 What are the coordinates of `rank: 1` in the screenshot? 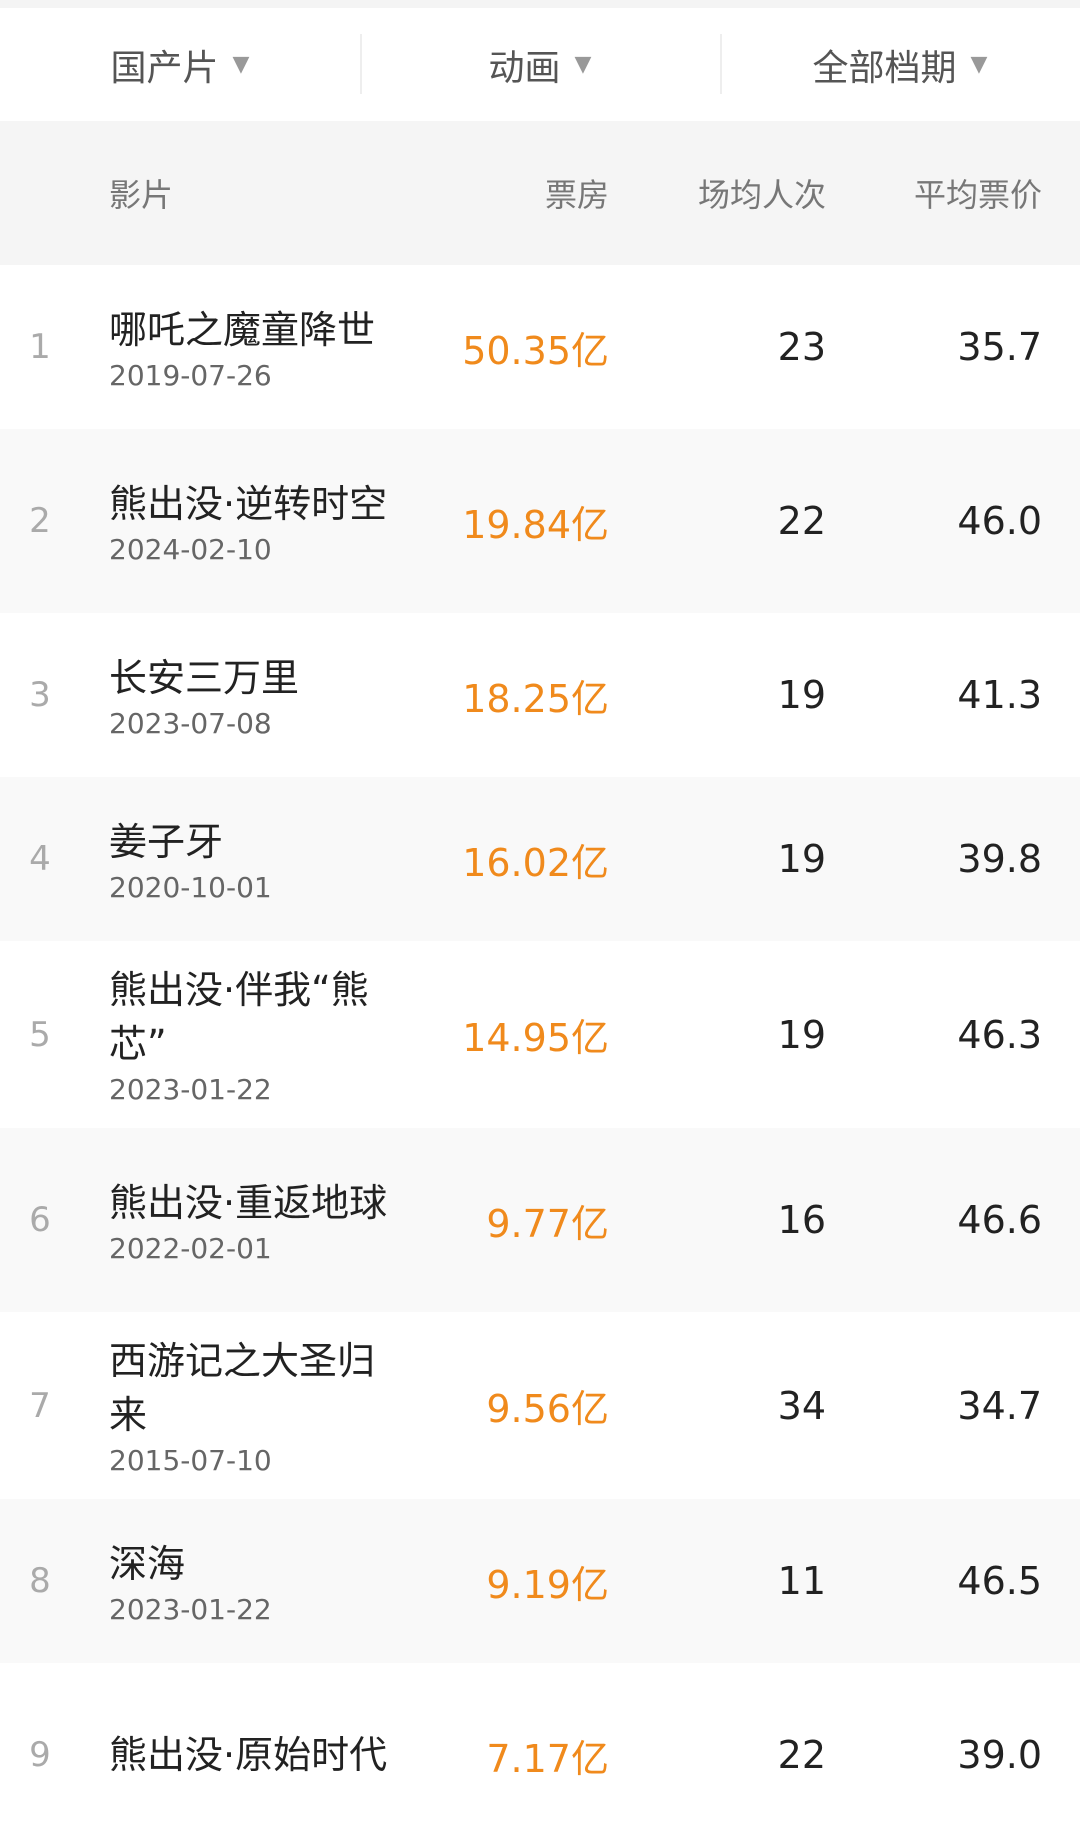 It's located at (40, 347).